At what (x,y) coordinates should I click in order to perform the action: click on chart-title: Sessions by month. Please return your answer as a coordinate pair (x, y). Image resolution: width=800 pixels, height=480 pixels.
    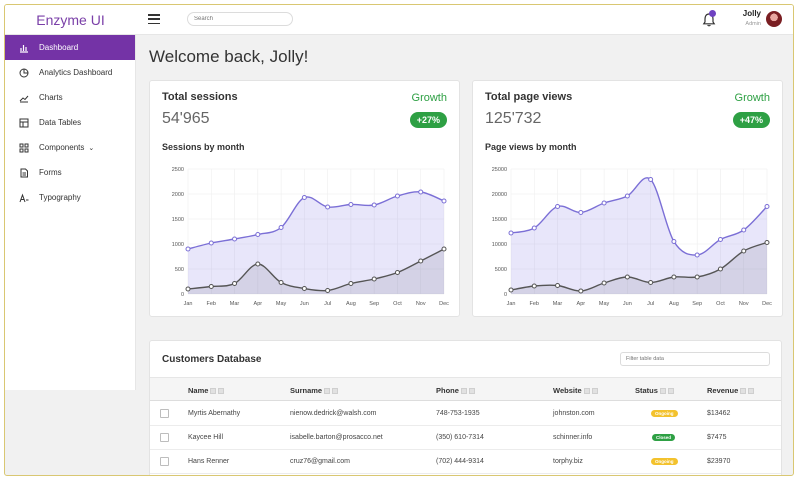
    Looking at the image, I should click on (203, 147).